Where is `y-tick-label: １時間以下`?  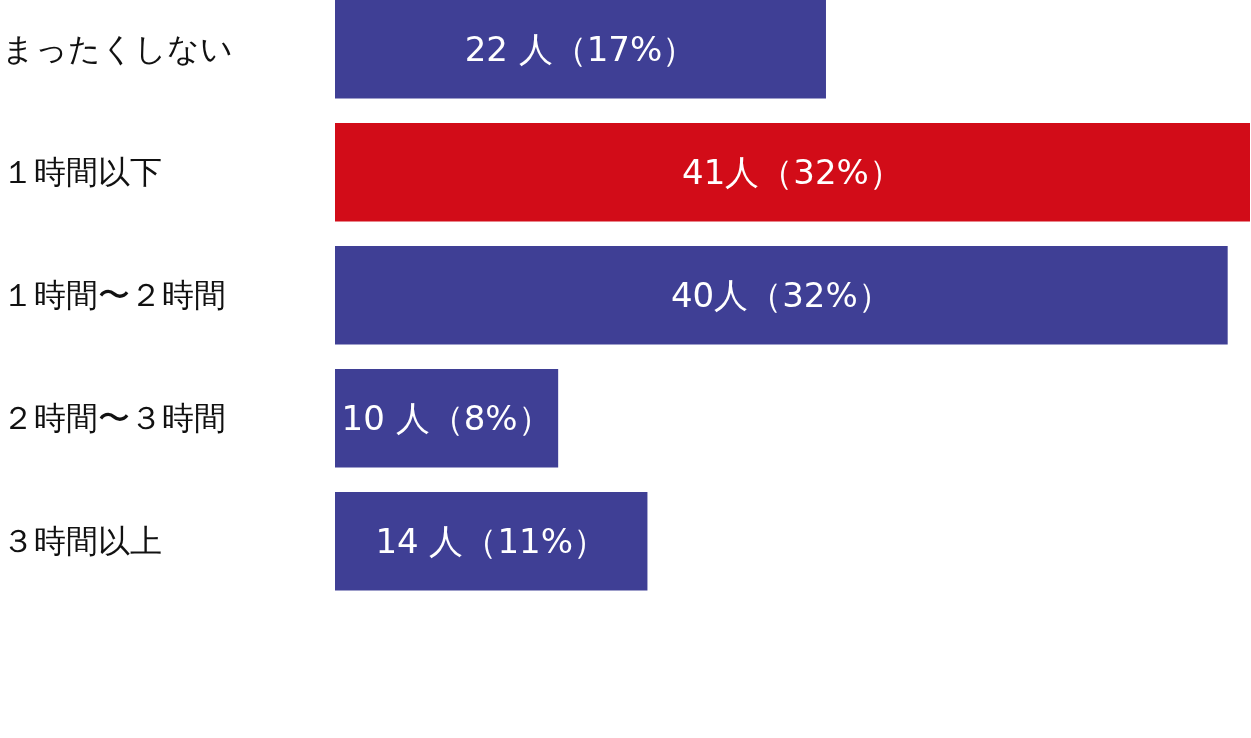 y-tick-label: １時間以下 is located at coordinates (82, 172).